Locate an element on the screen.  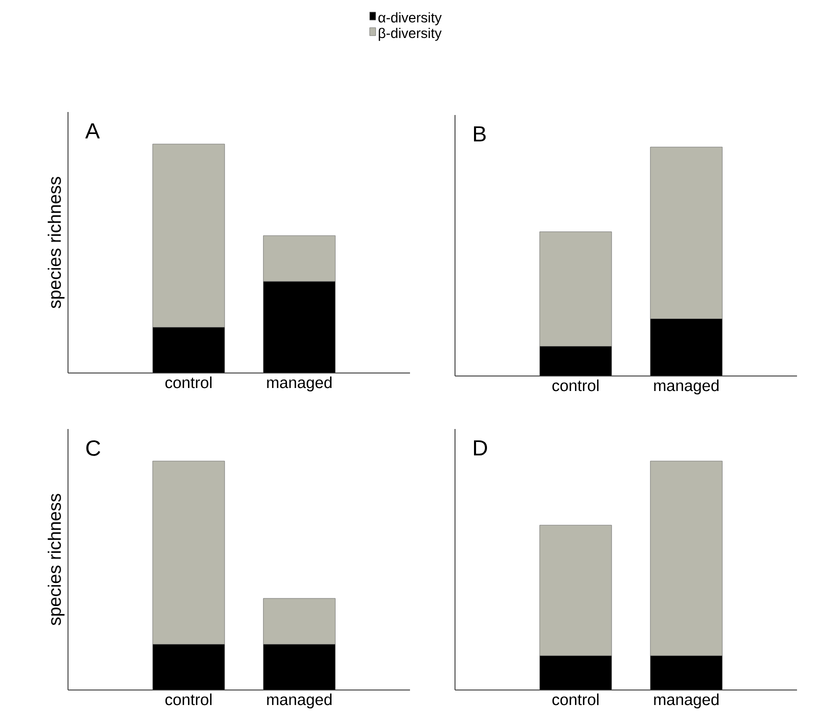
chart-title: D is located at coordinates (480, 448).